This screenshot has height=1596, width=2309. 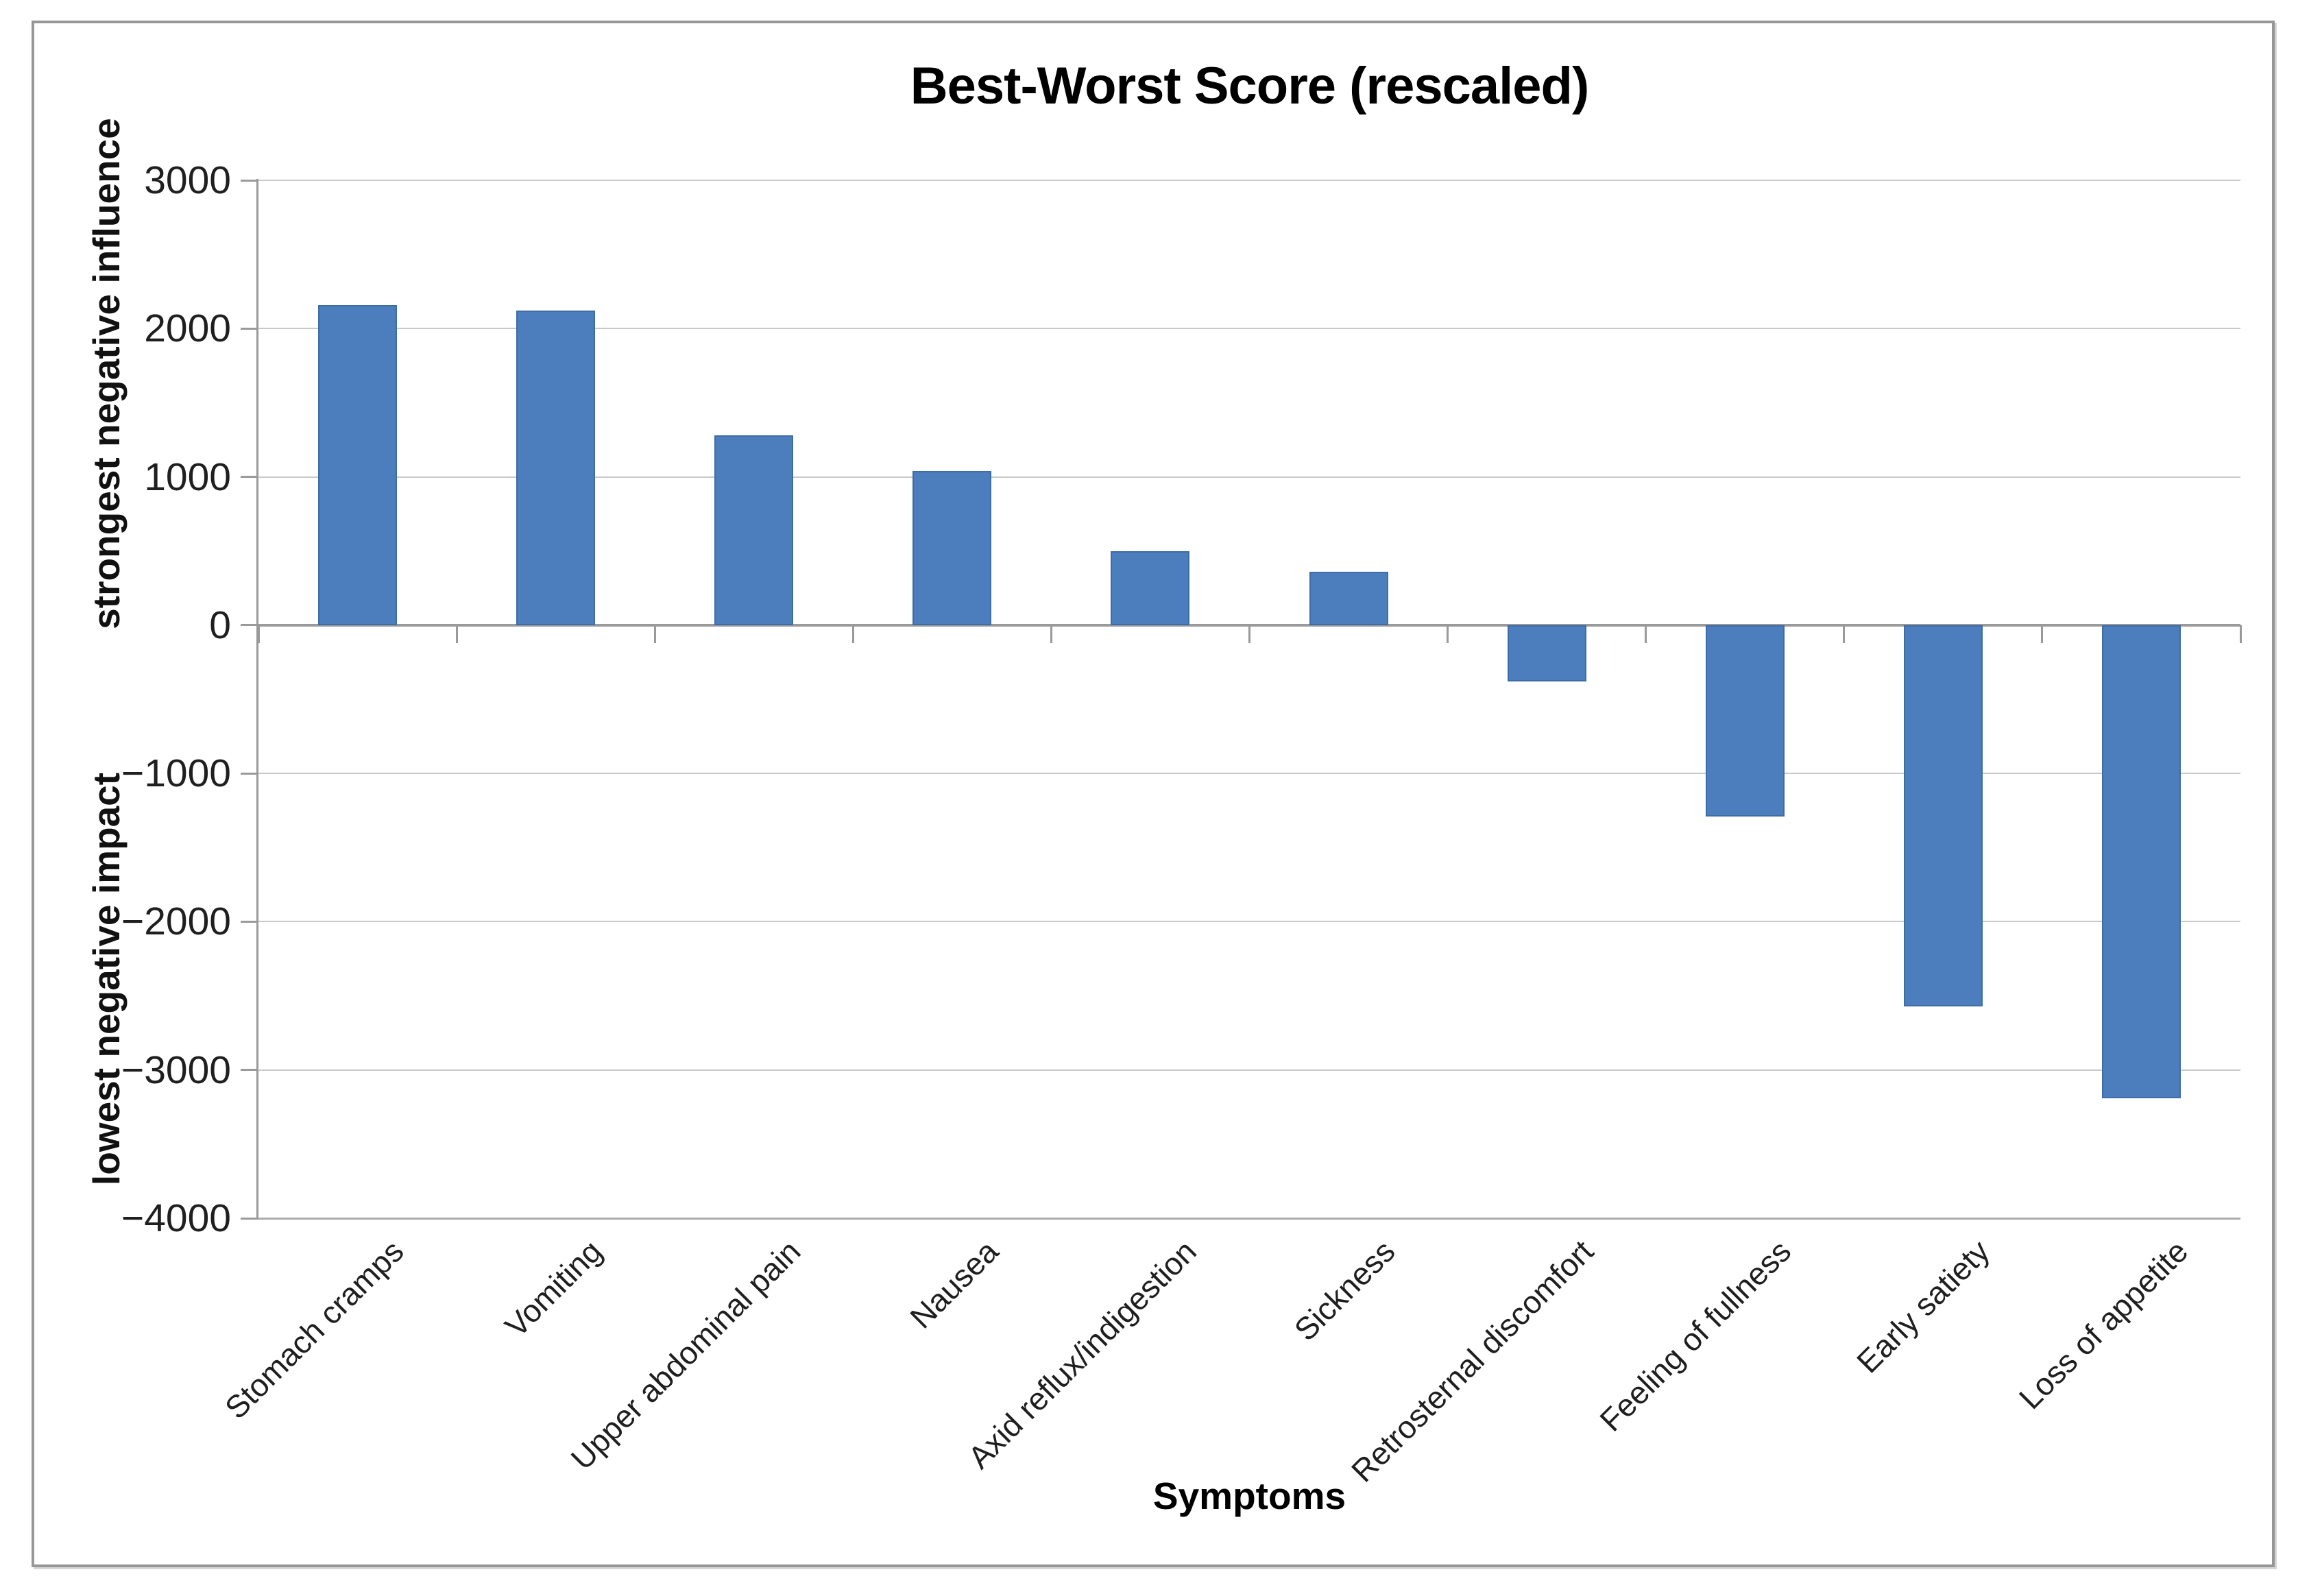 What do you see at coordinates (107, 979) in the screenshot?
I see `y-axis-title-lower: lowest negative impact` at bounding box center [107, 979].